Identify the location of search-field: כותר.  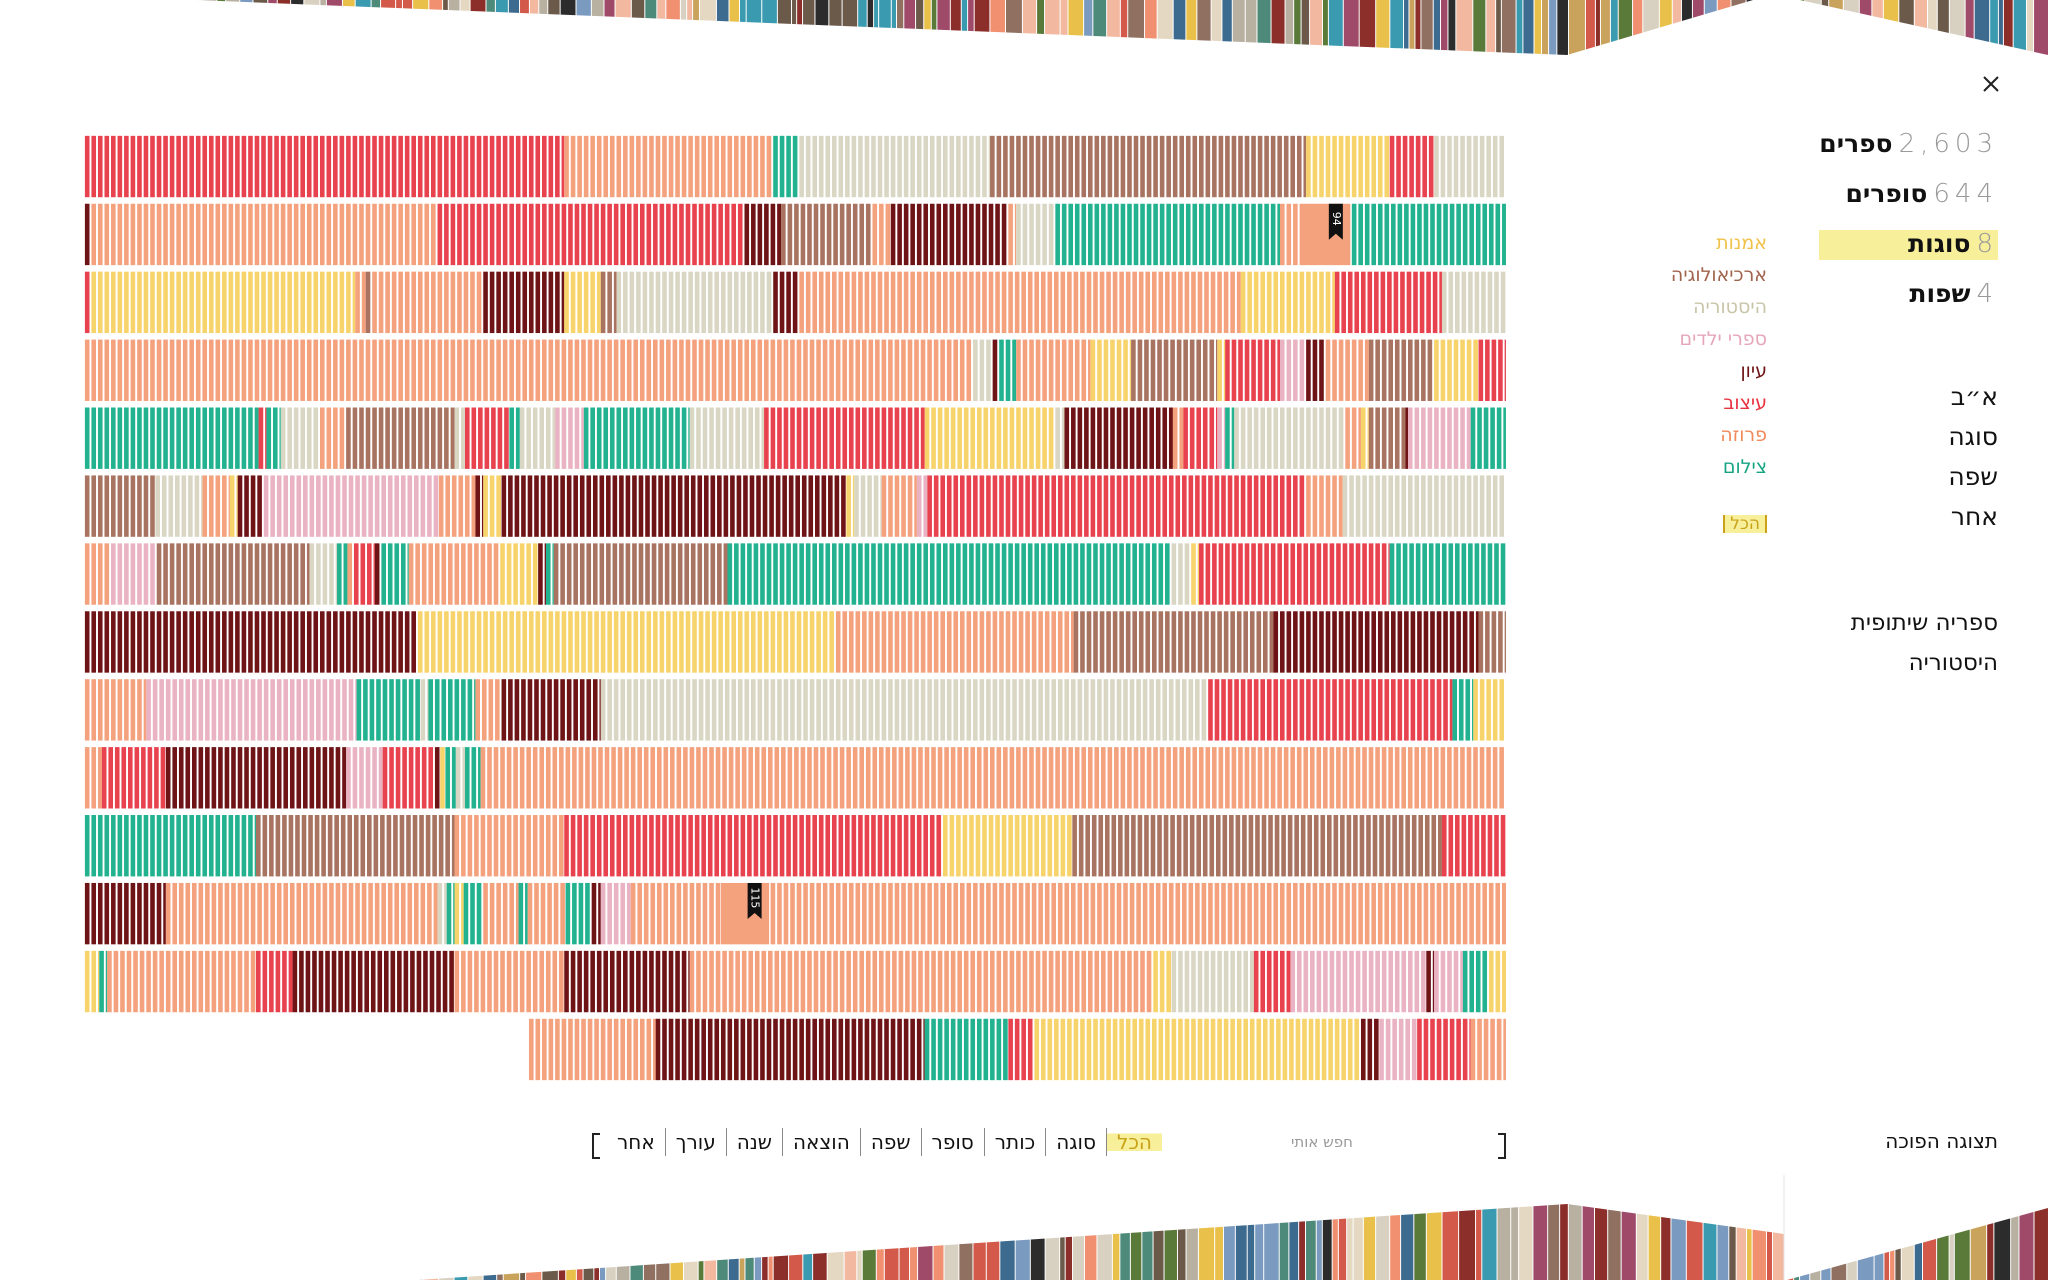
(1014, 1142).